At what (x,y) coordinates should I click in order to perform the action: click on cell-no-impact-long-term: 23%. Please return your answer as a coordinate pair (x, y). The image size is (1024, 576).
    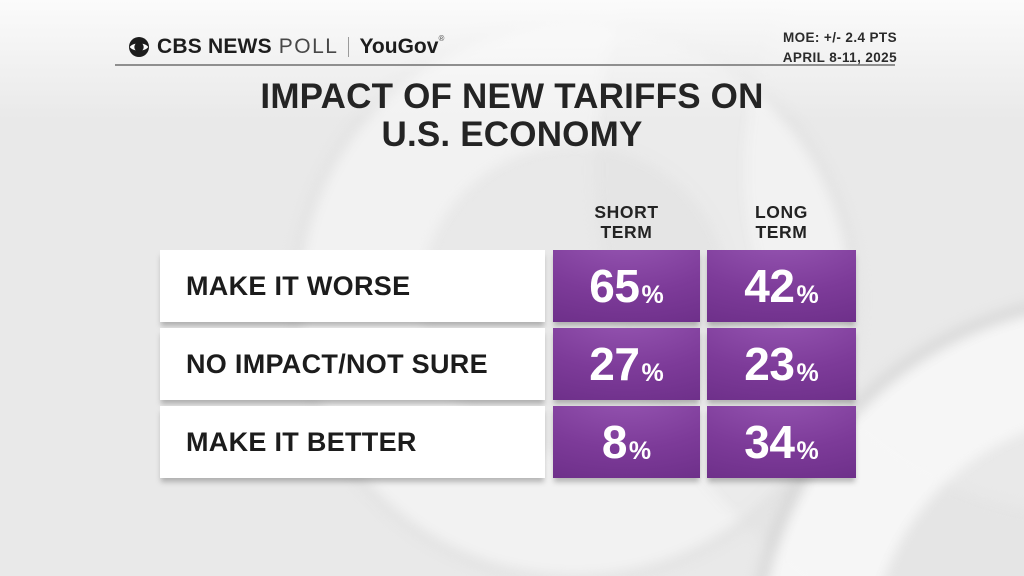
    Looking at the image, I should click on (781, 364).